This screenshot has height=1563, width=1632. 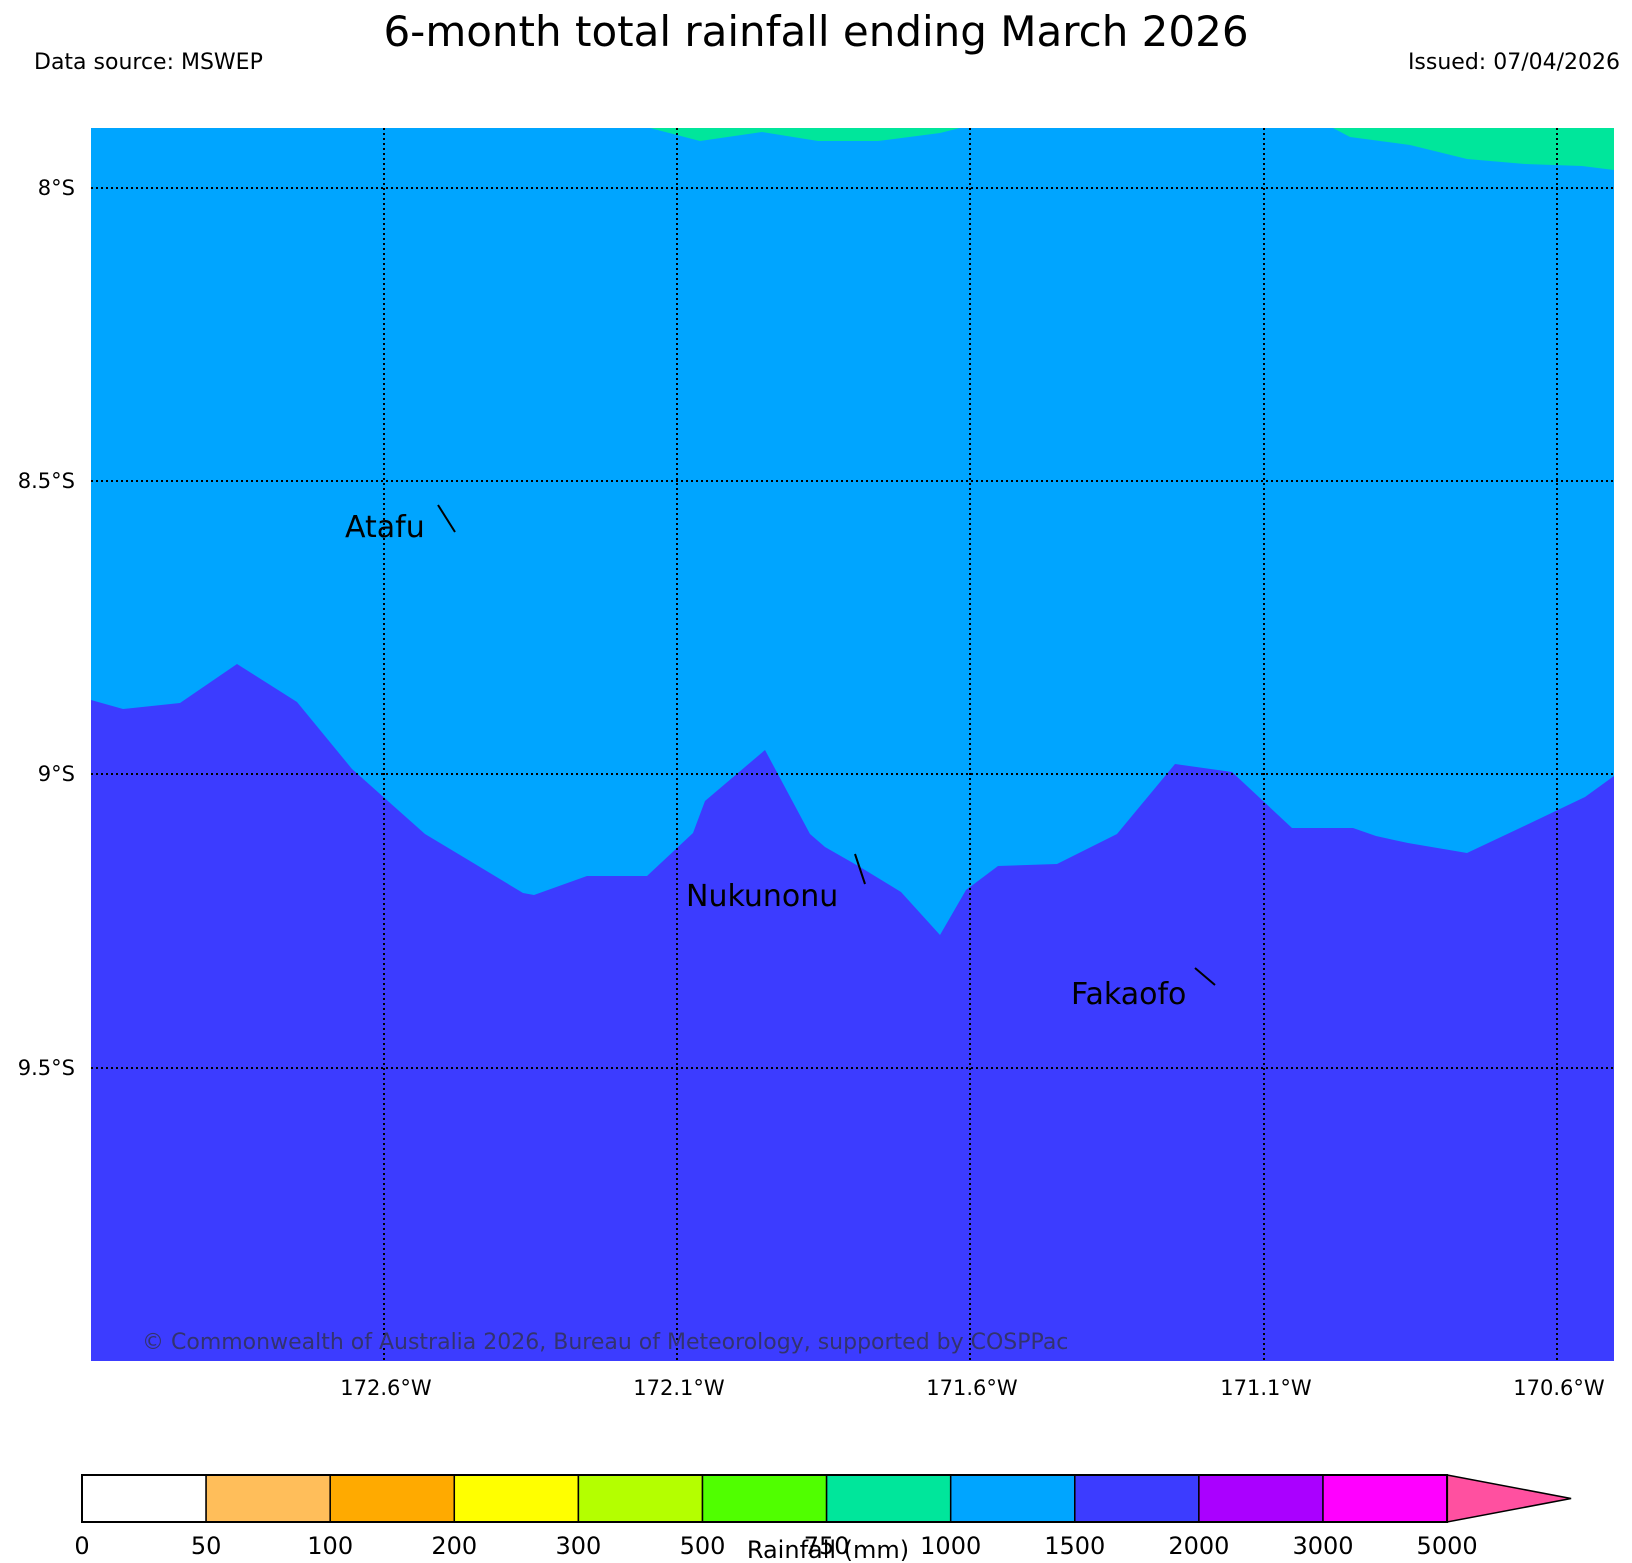 What do you see at coordinates (1128, 994) in the screenshot?
I see `place-label-fakaofo: Fakaofo` at bounding box center [1128, 994].